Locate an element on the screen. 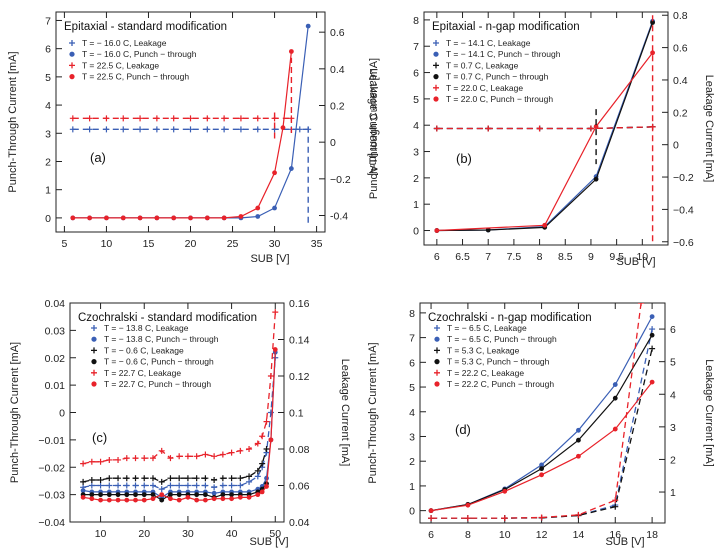 The width and height of the screenshot is (720, 555). y-tick-label: −0.01 is located at coordinates (51, 441).